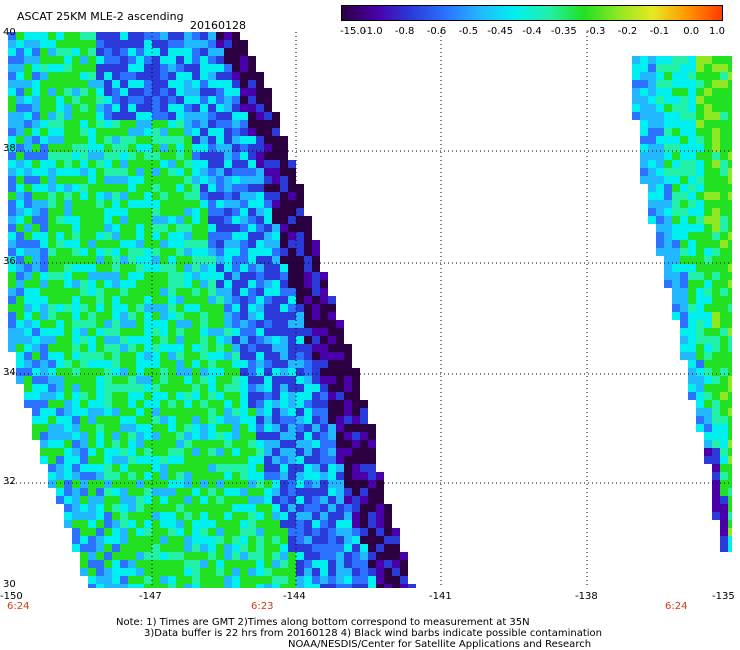 The height and width of the screenshot is (650, 740). Describe the element at coordinates (9, 372) in the screenshot. I see `lat-label-34: 34` at that location.